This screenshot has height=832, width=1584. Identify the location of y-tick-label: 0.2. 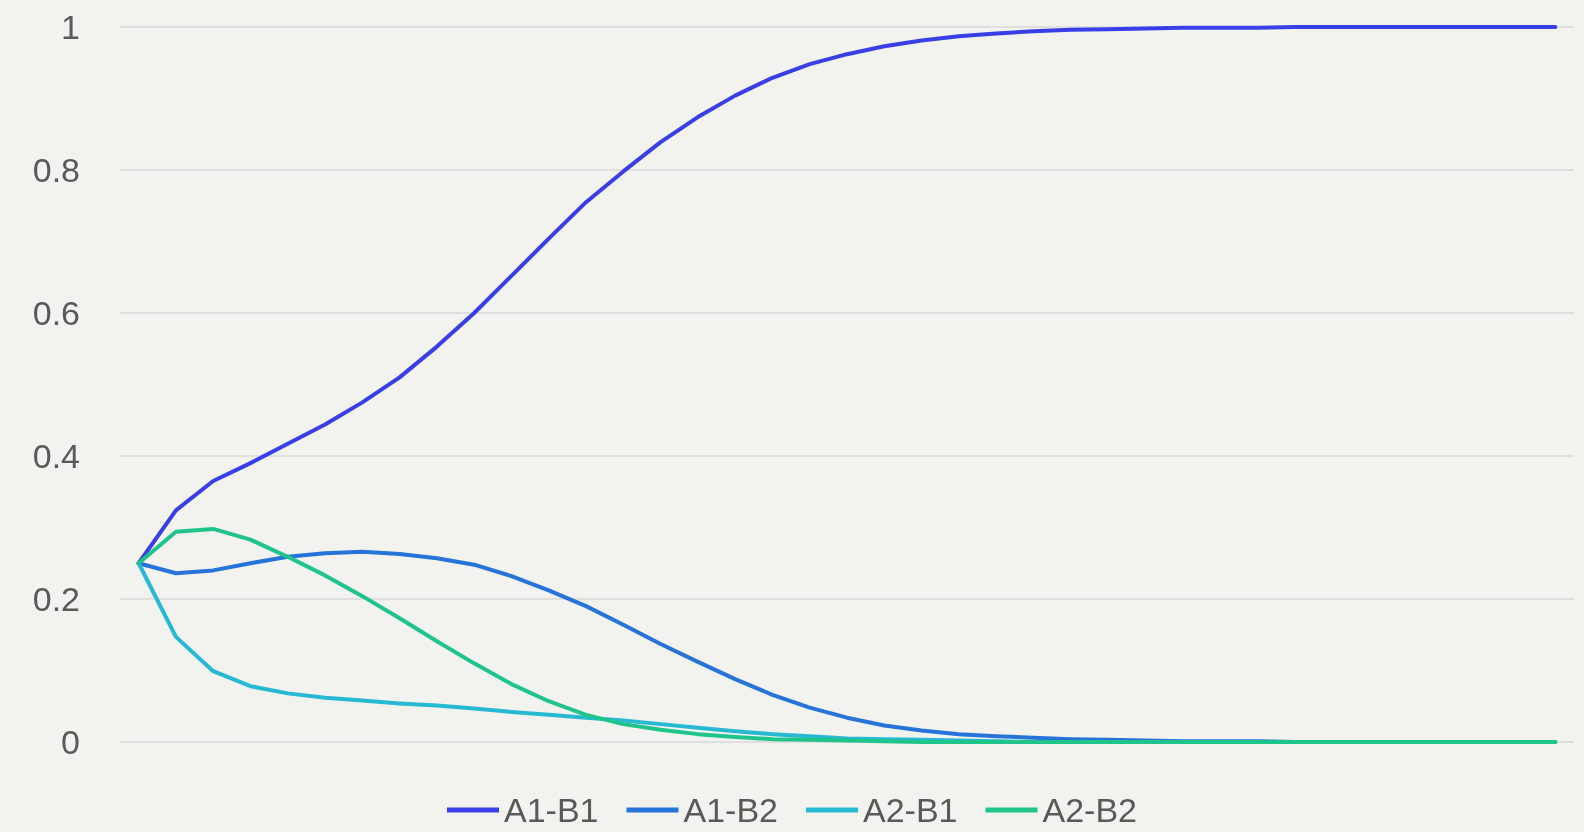
(56, 599).